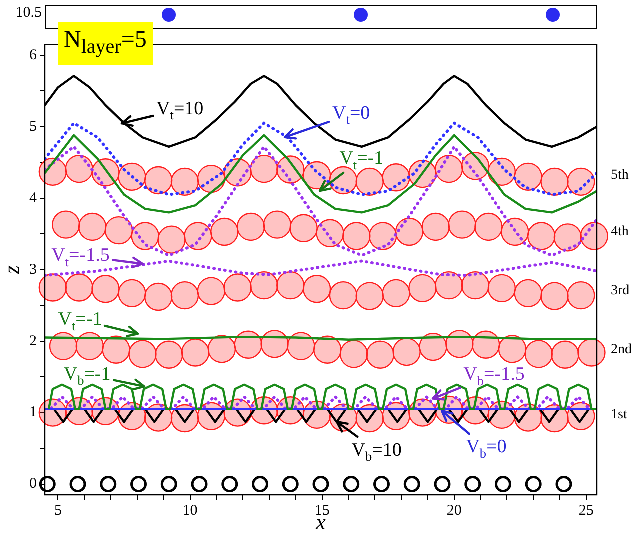 This screenshot has width=632, height=537. Describe the element at coordinates (620, 232) in the screenshot. I see `text: 4th` at that location.